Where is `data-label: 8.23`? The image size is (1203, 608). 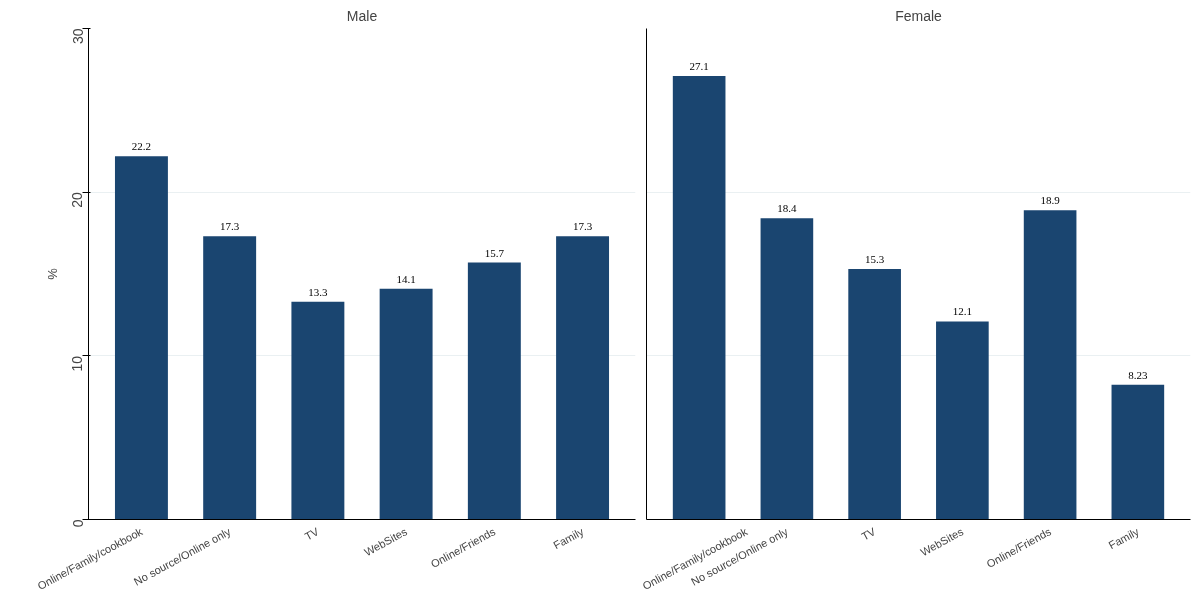 data-label: 8.23 is located at coordinates (1138, 374).